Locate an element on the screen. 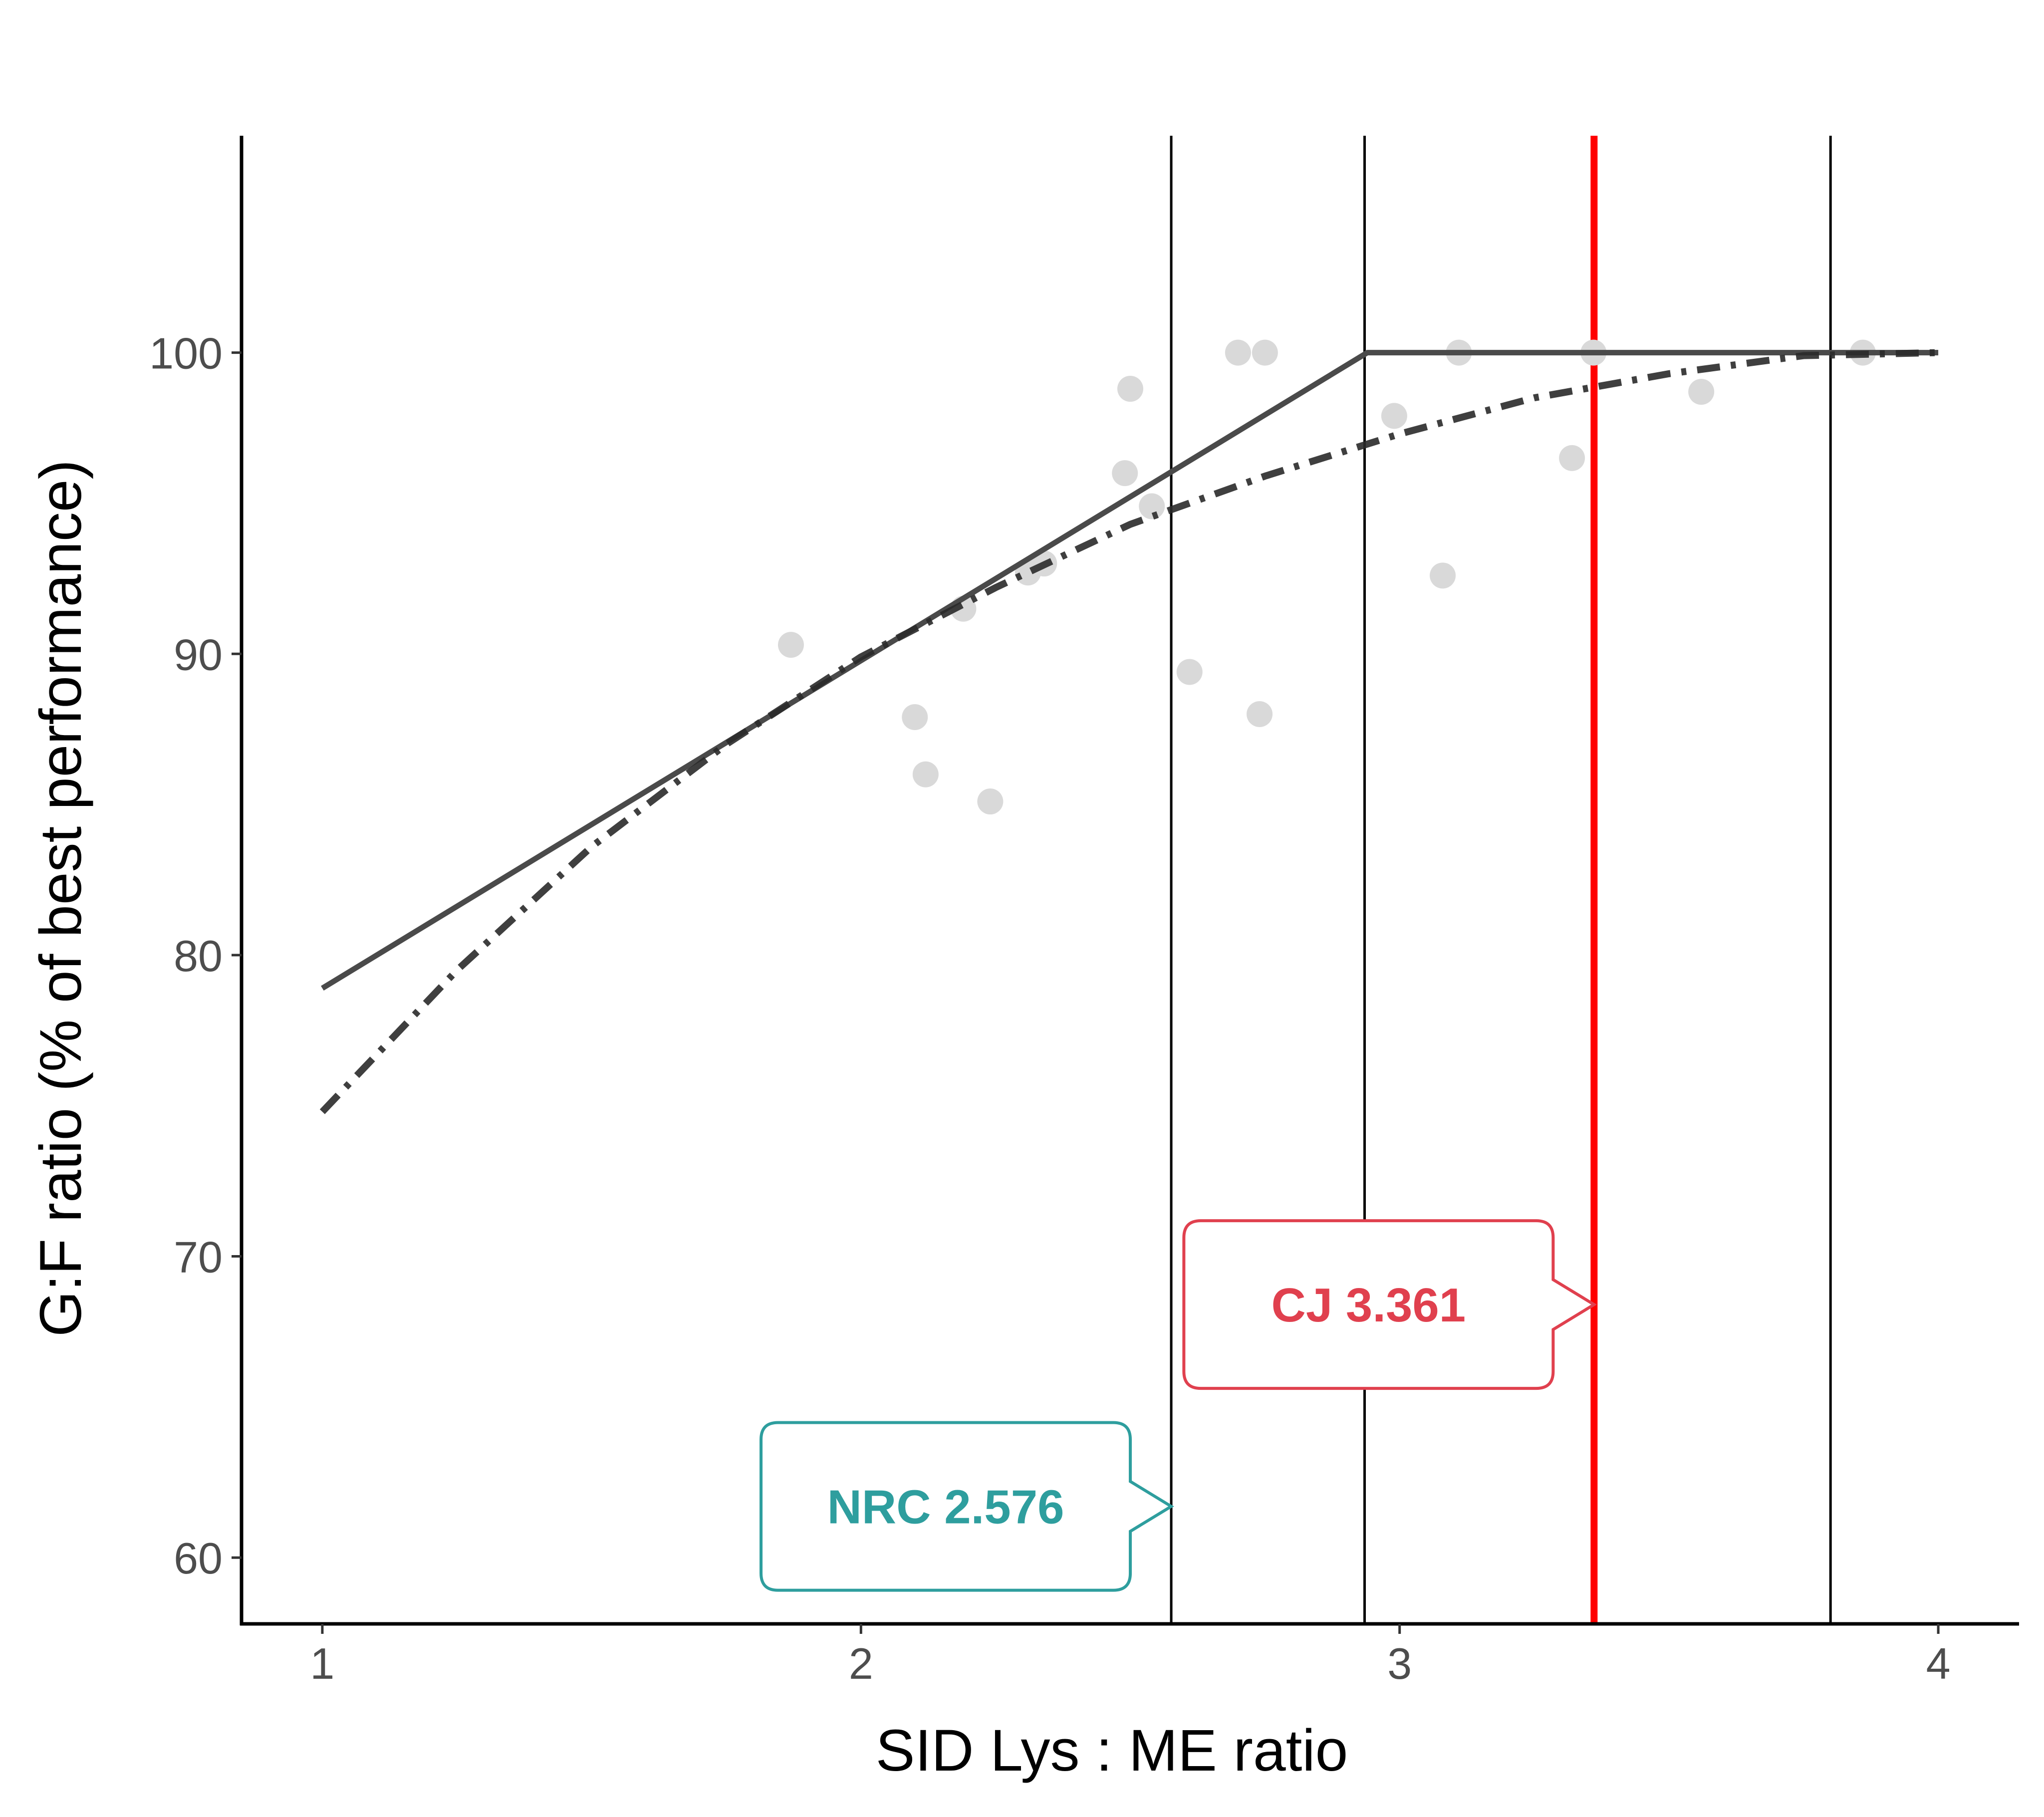  x-tick-label: 3 is located at coordinates (1399, 1663).